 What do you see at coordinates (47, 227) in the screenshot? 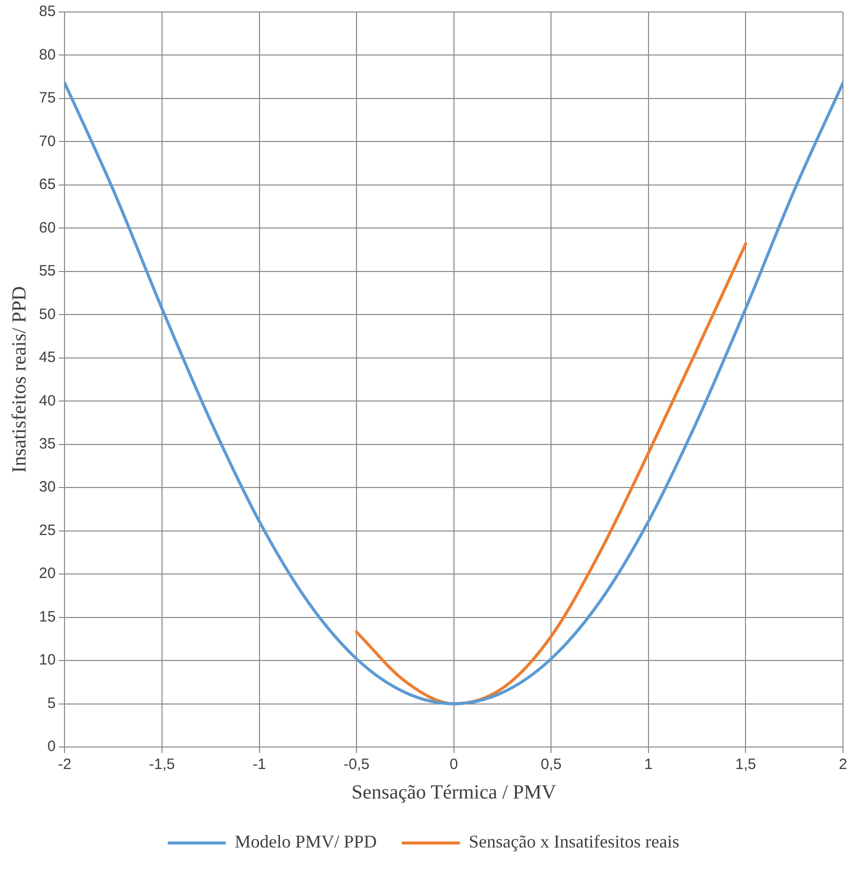
I see `y-tick-label: 60` at bounding box center [47, 227].